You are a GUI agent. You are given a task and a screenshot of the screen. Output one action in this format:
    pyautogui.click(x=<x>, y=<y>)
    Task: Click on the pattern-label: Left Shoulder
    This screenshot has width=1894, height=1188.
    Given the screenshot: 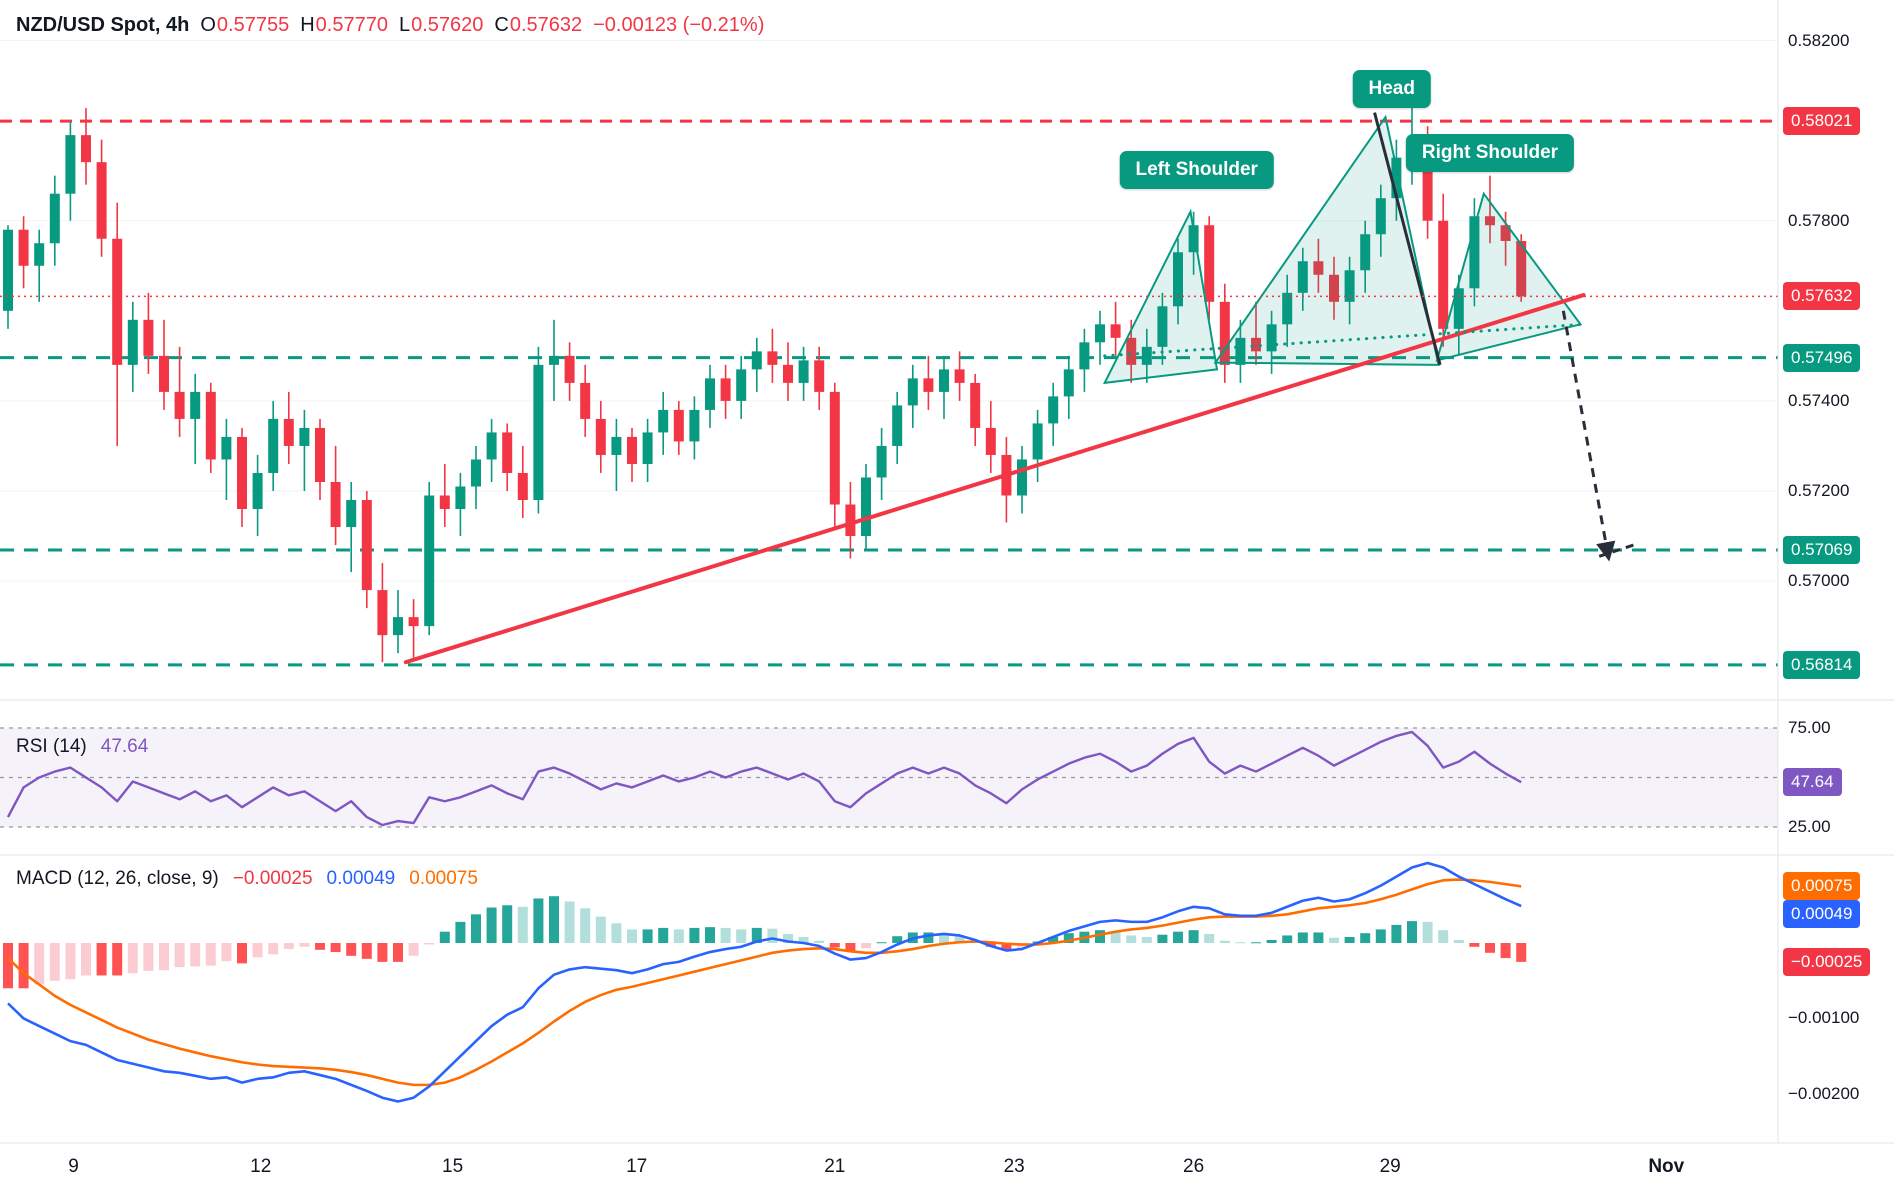 What is the action you would take?
    pyautogui.click(x=1196, y=169)
    